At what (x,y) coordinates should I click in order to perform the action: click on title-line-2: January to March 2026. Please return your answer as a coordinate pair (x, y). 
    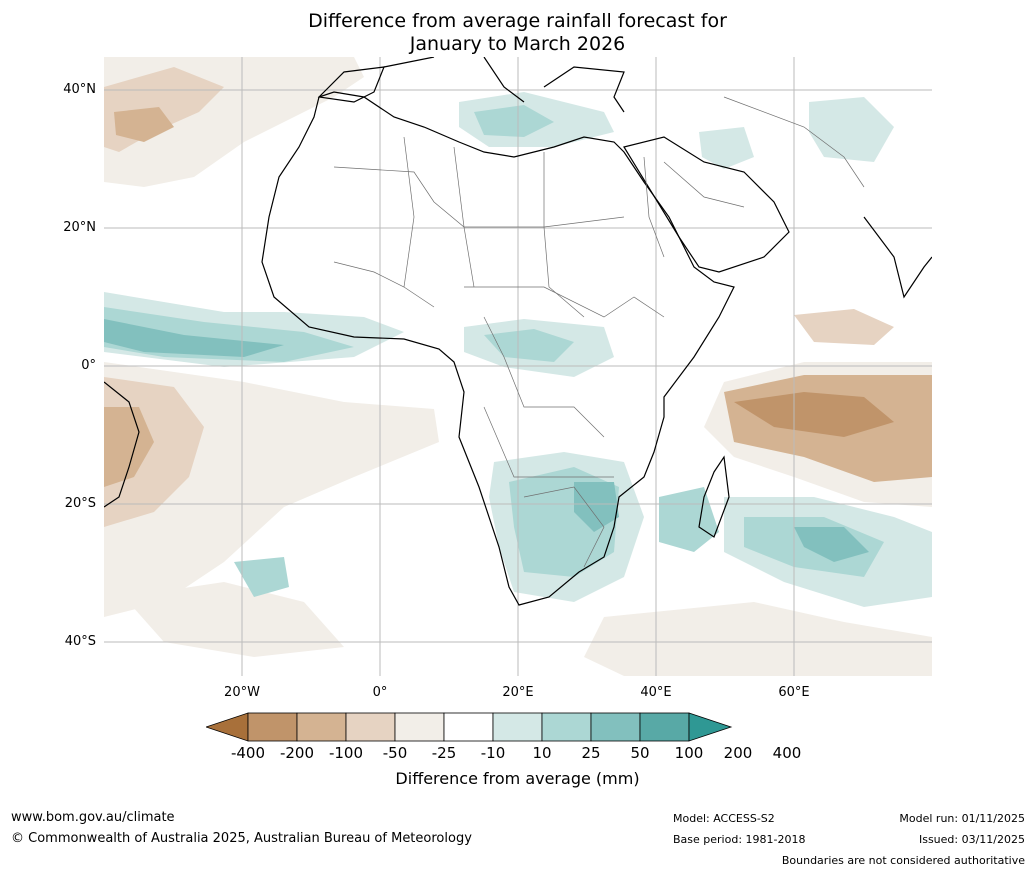
    Looking at the image, I should click on (517, 44).